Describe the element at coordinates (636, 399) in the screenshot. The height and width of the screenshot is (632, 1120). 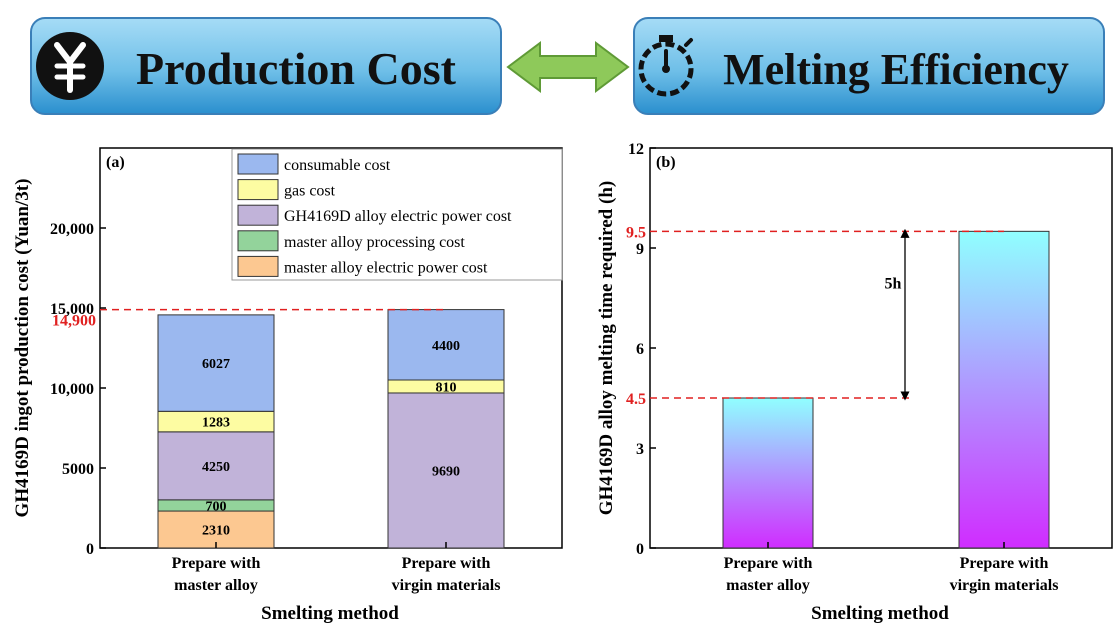
I see `reference-label: 4.5` at that location.